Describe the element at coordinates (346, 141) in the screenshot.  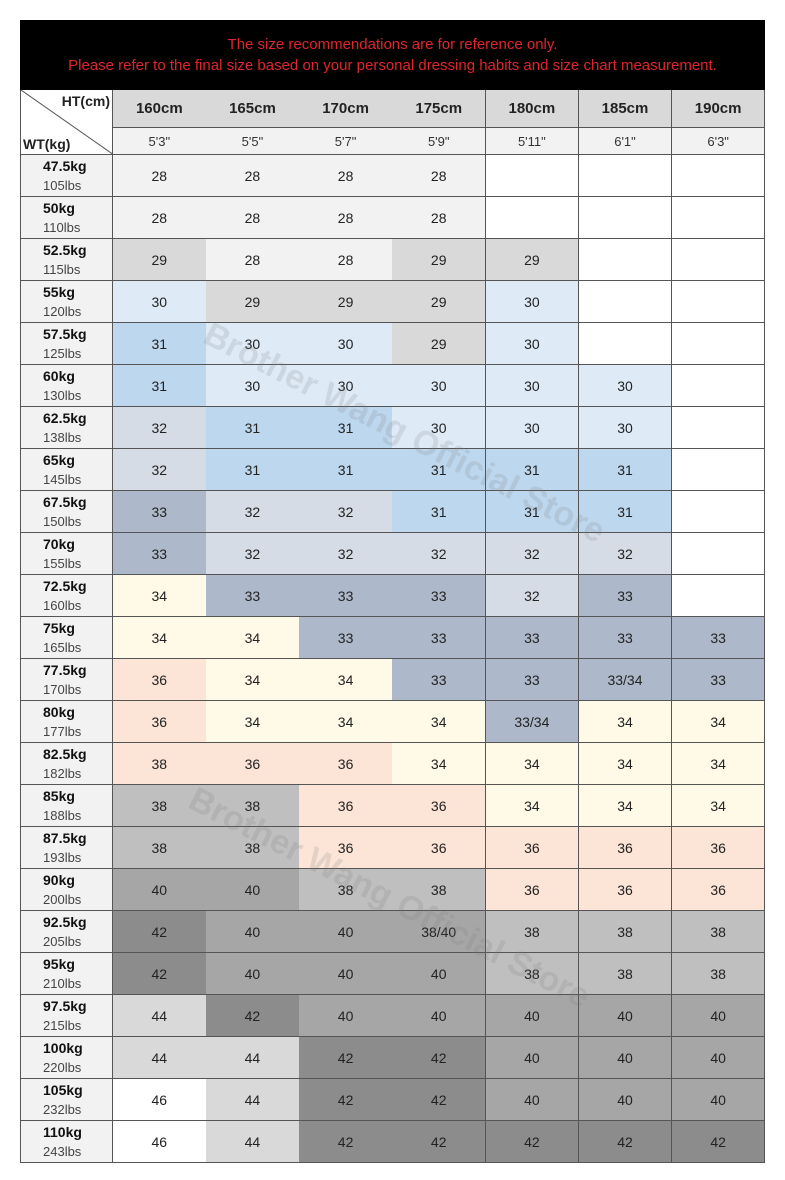
I see `height-ft: 5'7"` at that location.